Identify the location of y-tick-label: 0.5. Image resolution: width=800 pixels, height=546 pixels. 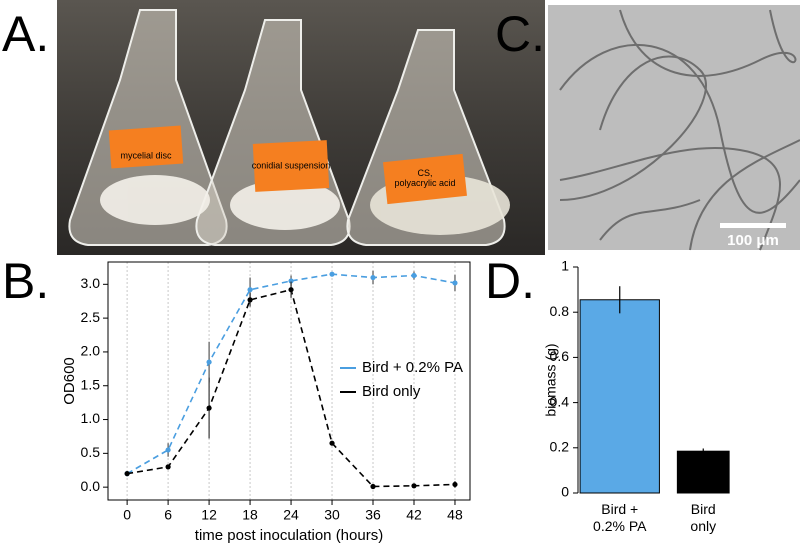
(91, 452).